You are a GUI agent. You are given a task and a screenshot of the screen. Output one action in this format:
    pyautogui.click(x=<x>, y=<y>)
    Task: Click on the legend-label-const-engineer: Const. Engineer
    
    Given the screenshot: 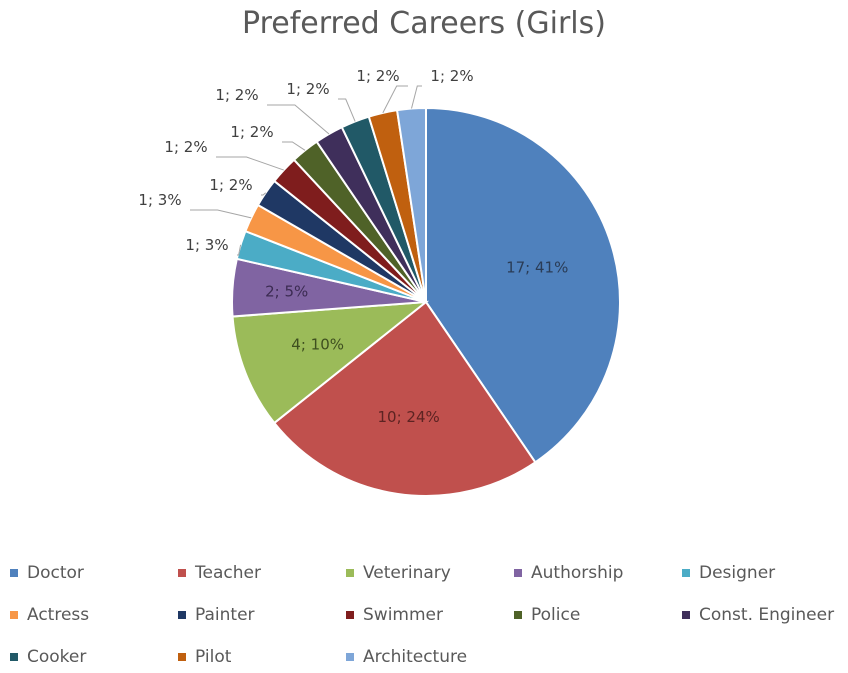 What is the action you would take?
    pyautogui.click(x=766, y=615)
    